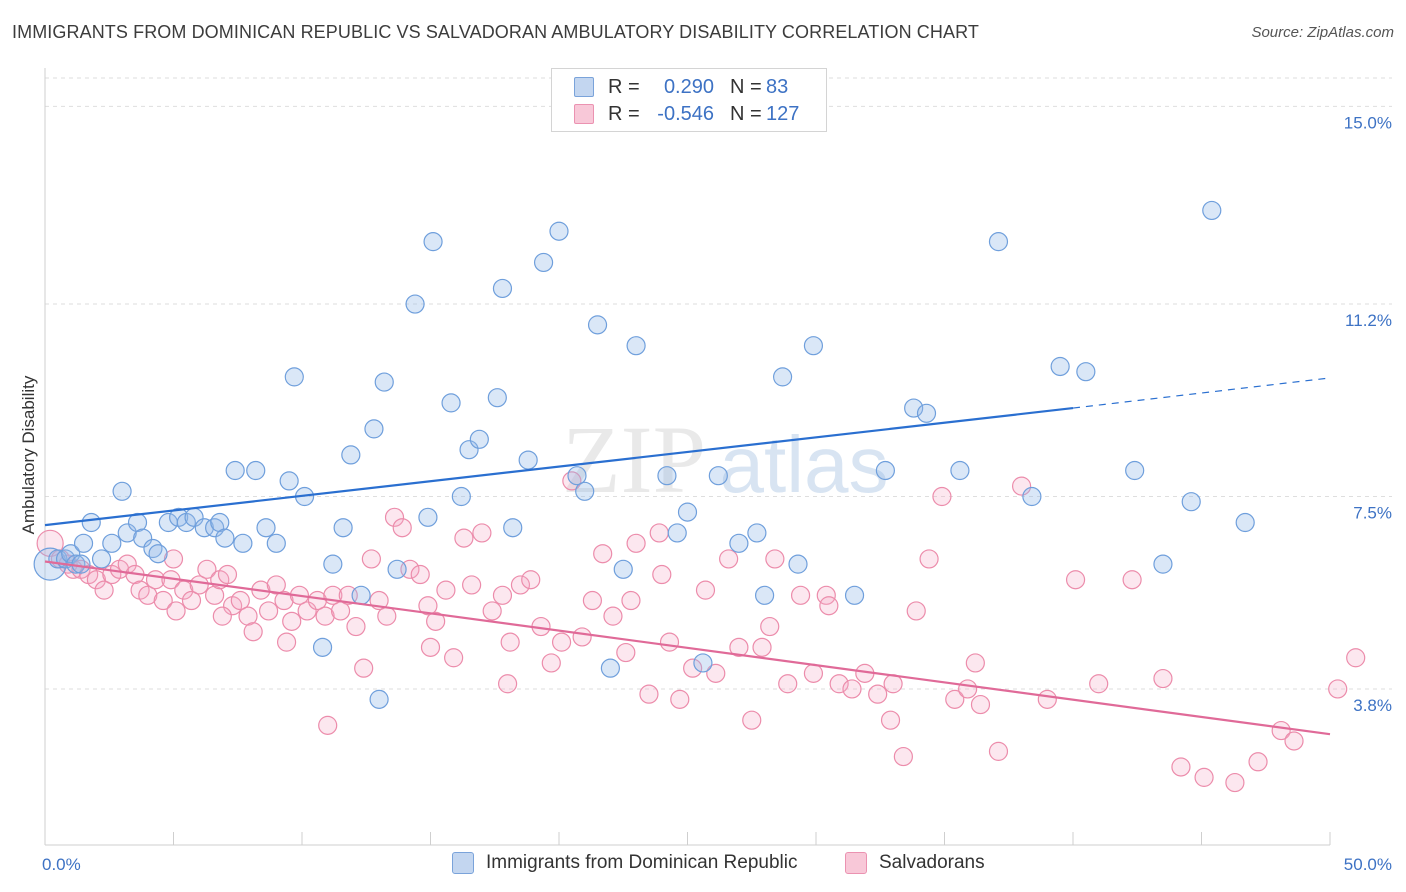  What do you see at coordinates (1201, 393) in the screenshot?
I see `trend-line-dominican-extension` at bounding box center [1201, 393].